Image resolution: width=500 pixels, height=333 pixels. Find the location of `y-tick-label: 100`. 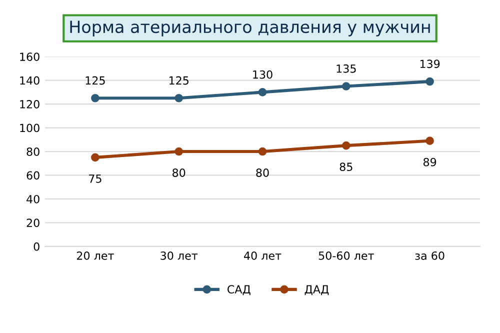

y-tick-label: 100 is located at coordinates (30, 128).